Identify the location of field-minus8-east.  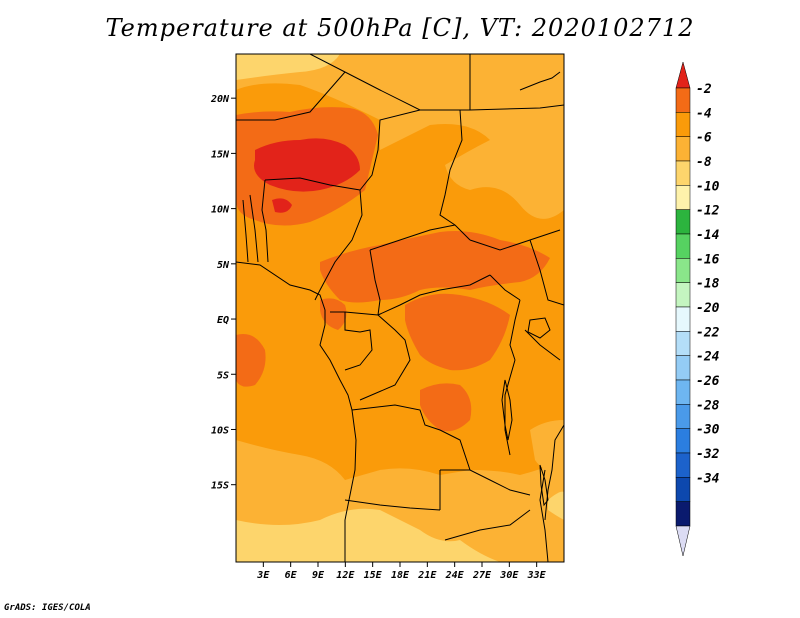
(547, 446).